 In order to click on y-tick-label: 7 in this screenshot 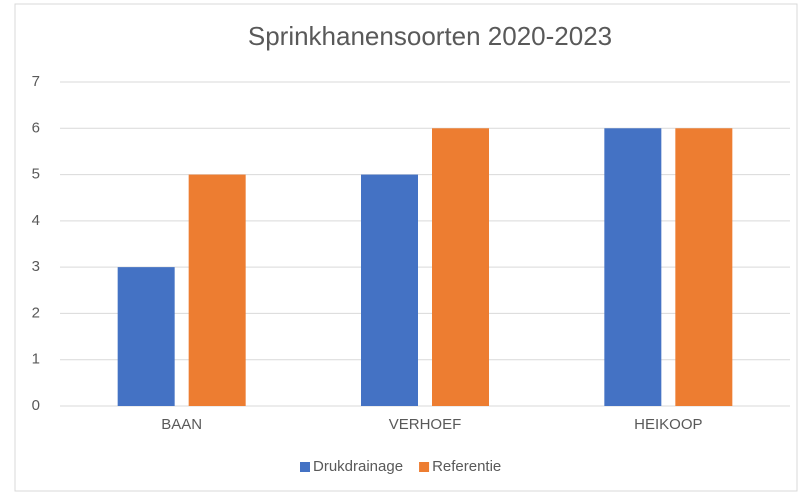, I will do `click(36, 81)`.